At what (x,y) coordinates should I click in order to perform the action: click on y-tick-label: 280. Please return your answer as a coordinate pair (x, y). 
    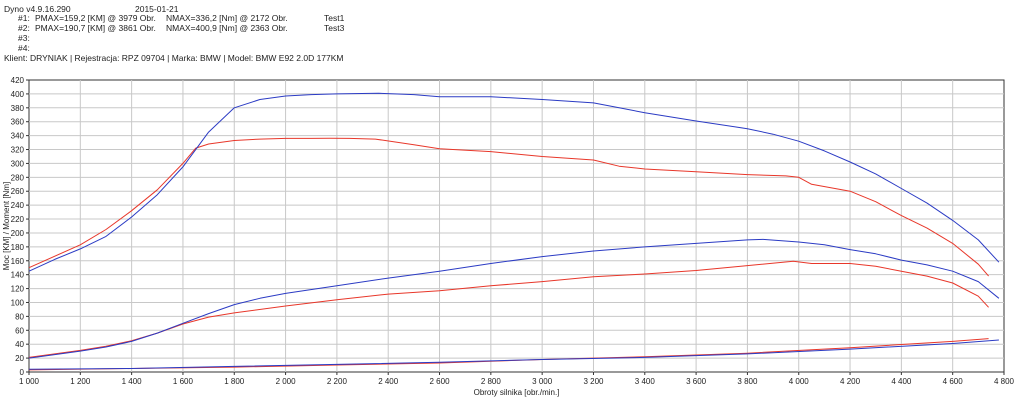
    Looking at the image, I should click on (18, 177).